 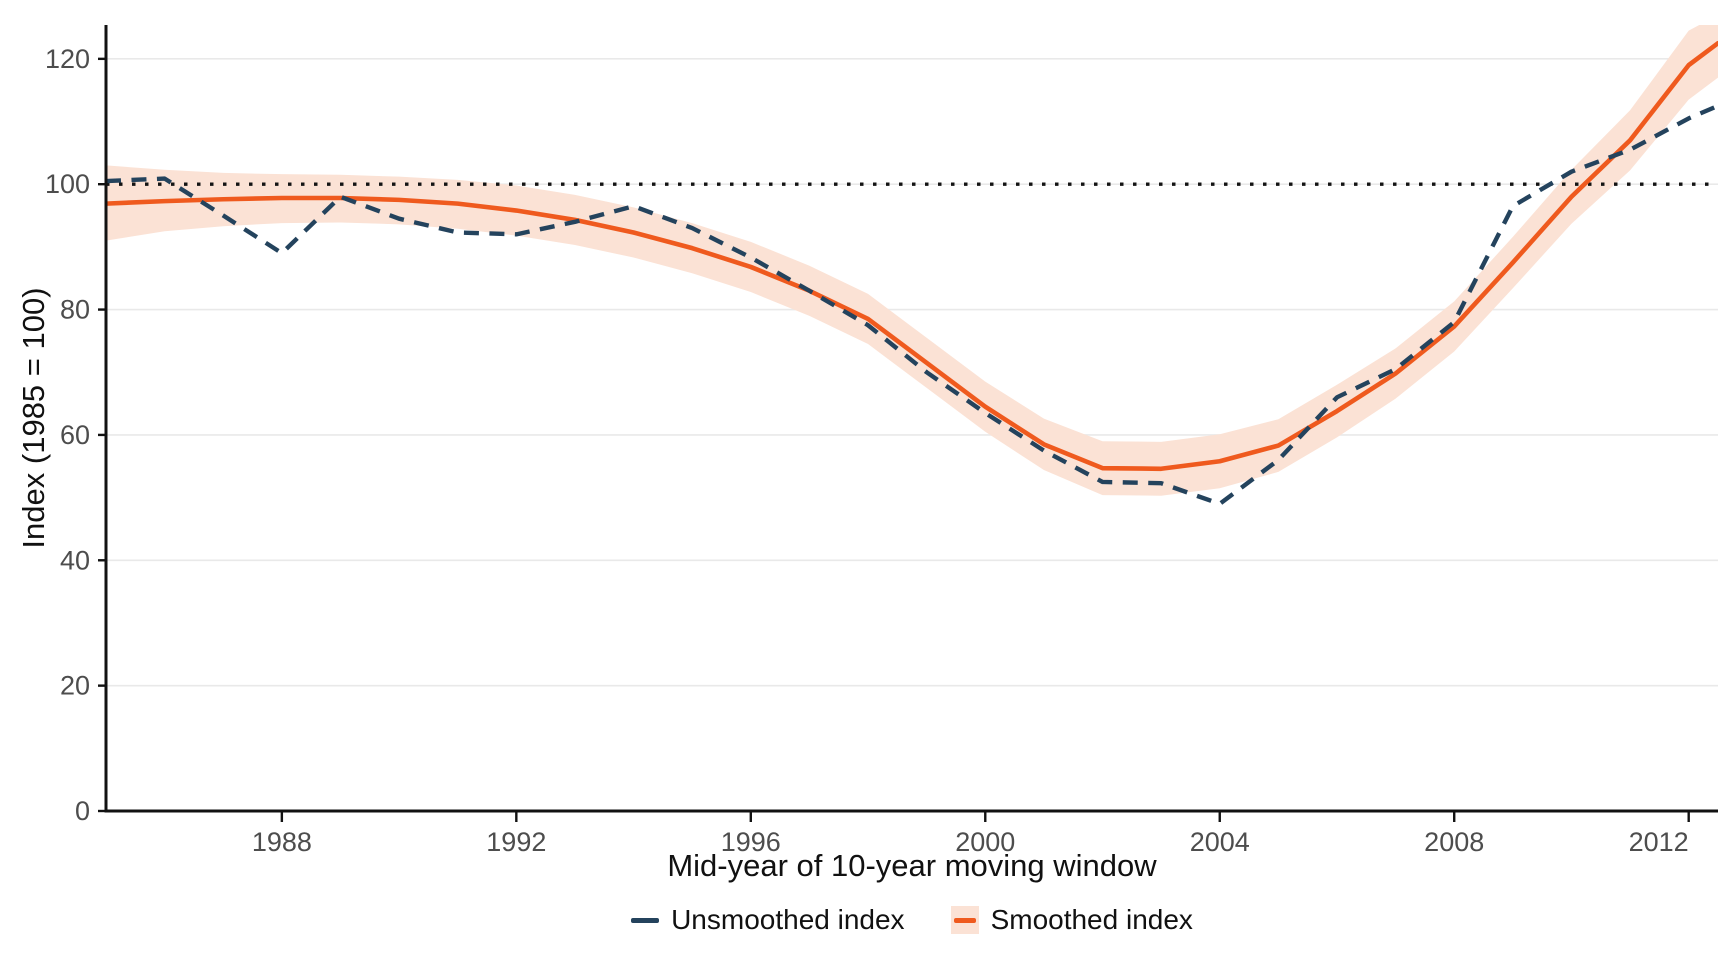 I want to click on smoothed-key-line-icon, so click(x=964, y=920).